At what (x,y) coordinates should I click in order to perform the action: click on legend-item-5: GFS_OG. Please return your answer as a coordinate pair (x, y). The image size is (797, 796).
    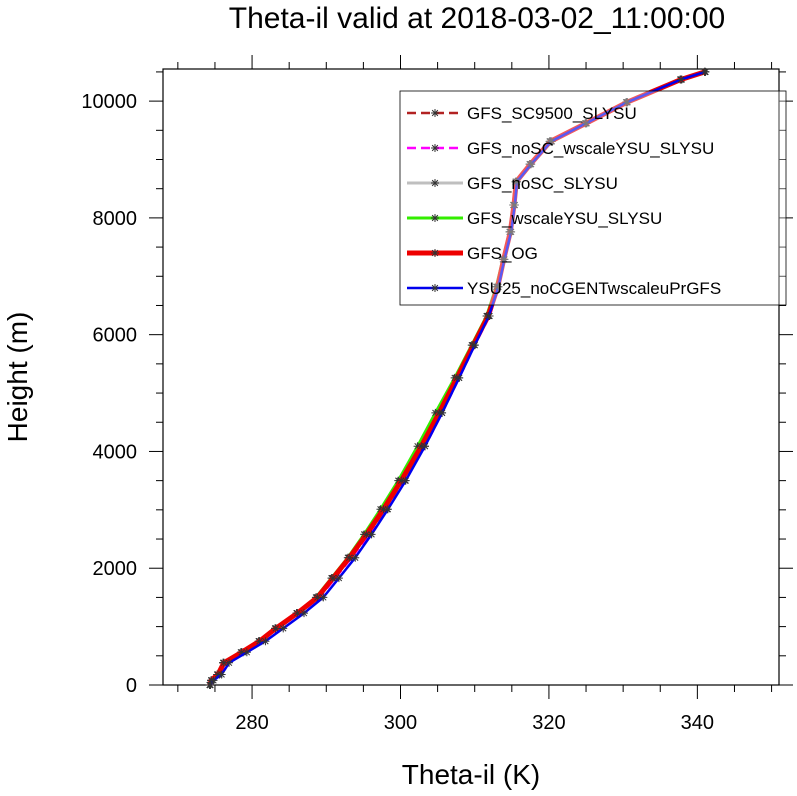
    Looking at the image, I should click on (472, 253).